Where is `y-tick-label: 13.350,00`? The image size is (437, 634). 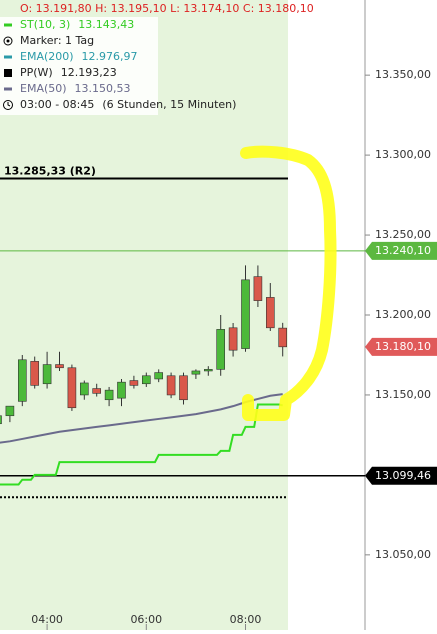 y-tick-label: 13.350,00 is located at coordinates (403, 74).